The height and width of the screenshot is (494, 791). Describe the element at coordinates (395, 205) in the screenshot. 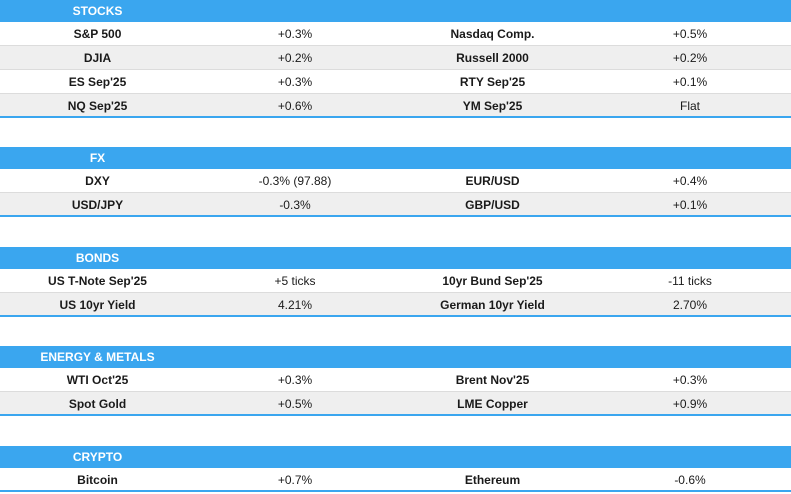

I see `table-row: USD/JPY -0.3% GBP/USD +0.1%` at that location.